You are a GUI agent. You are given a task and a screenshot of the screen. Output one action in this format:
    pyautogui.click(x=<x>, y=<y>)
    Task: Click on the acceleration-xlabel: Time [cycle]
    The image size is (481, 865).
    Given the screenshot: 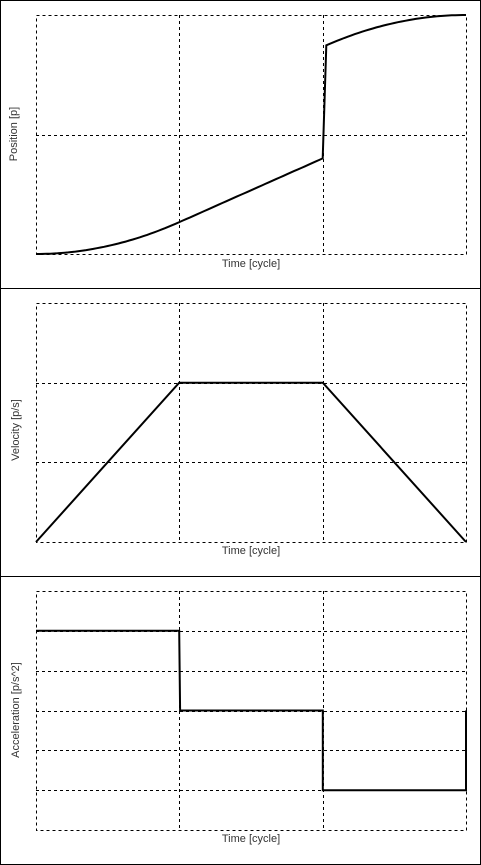 What is the action you would take?
    pyautogui.click(x=251, y=839)
    